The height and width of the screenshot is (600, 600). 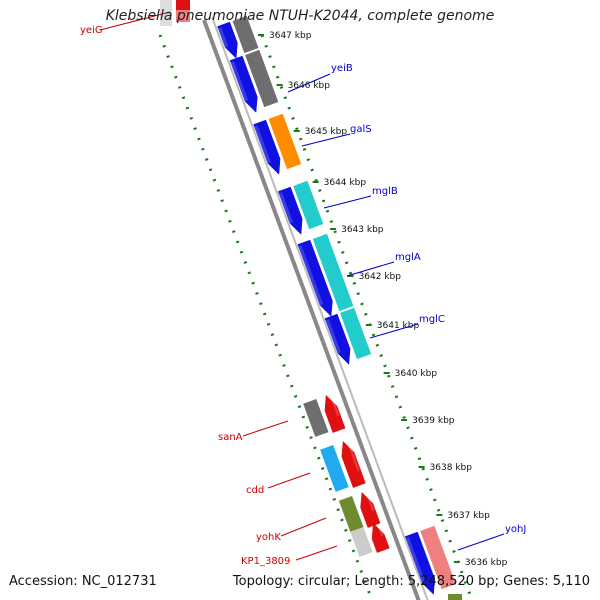 What do you see at coordinates (385, 191) in the screenshot?
I see `gene-label-mglb: mglB` at bounding box center [385, 191].